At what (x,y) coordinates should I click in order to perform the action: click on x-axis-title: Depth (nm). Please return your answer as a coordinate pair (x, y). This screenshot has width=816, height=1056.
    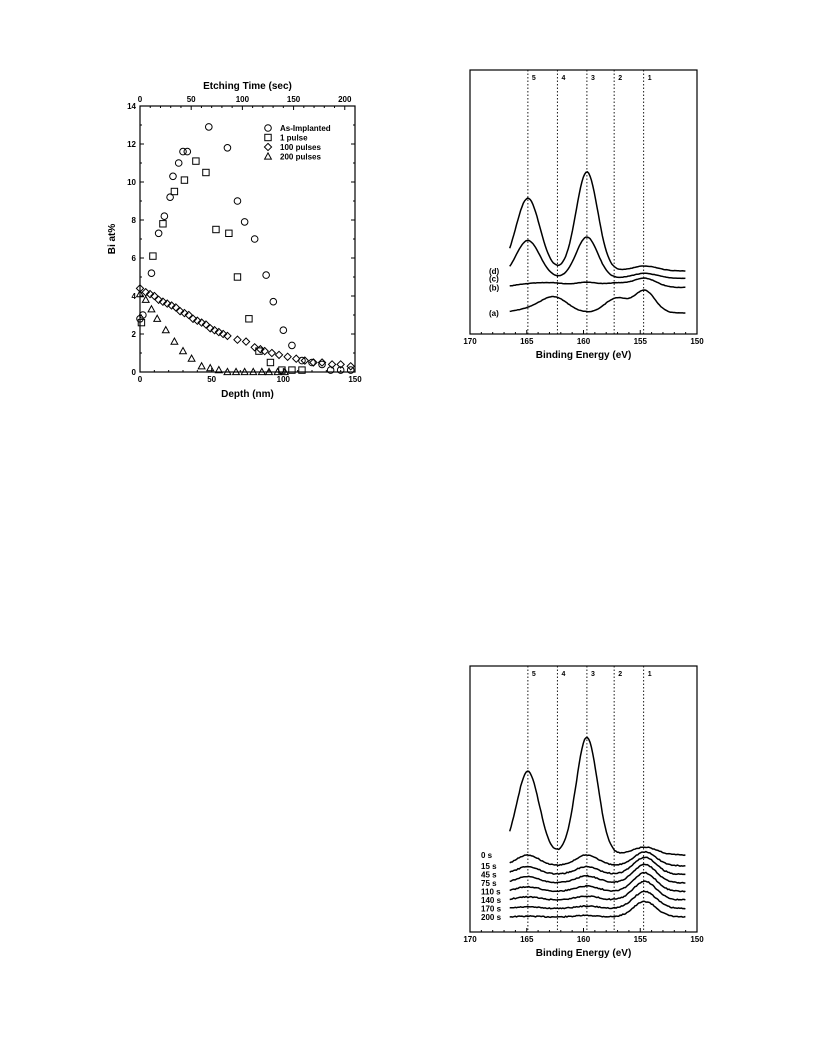
    Looking at the image, I should click on (247, 394).